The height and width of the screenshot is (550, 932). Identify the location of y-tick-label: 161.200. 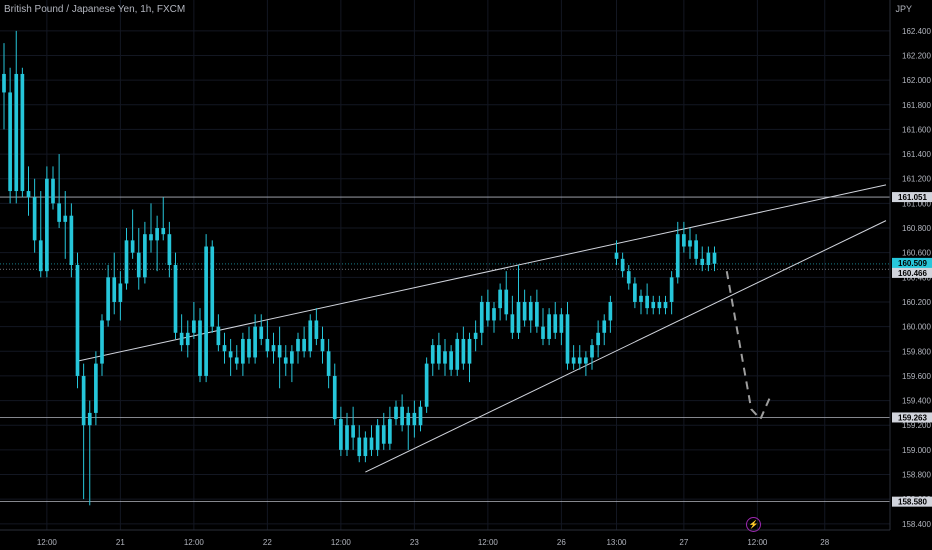
(916, 179).